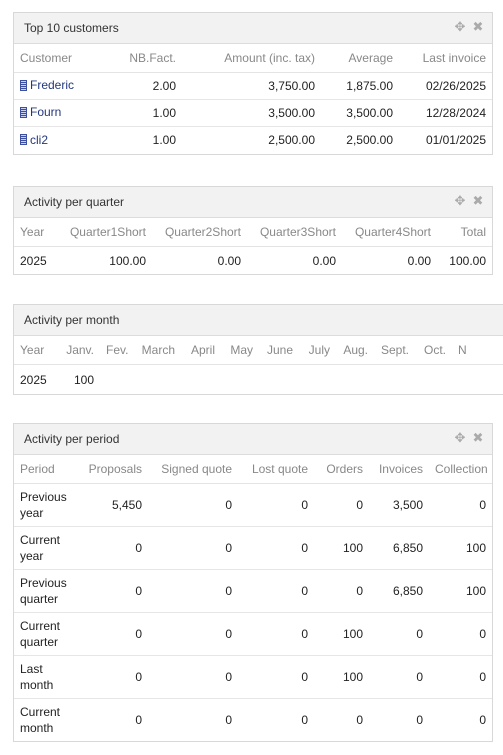  What do you see at coordinates (253, 140) in the screenshot?
I see `table-row: cli2 1.00 2,500.00 2,500.00 01/01/2025` at bounding box center [253, 140].